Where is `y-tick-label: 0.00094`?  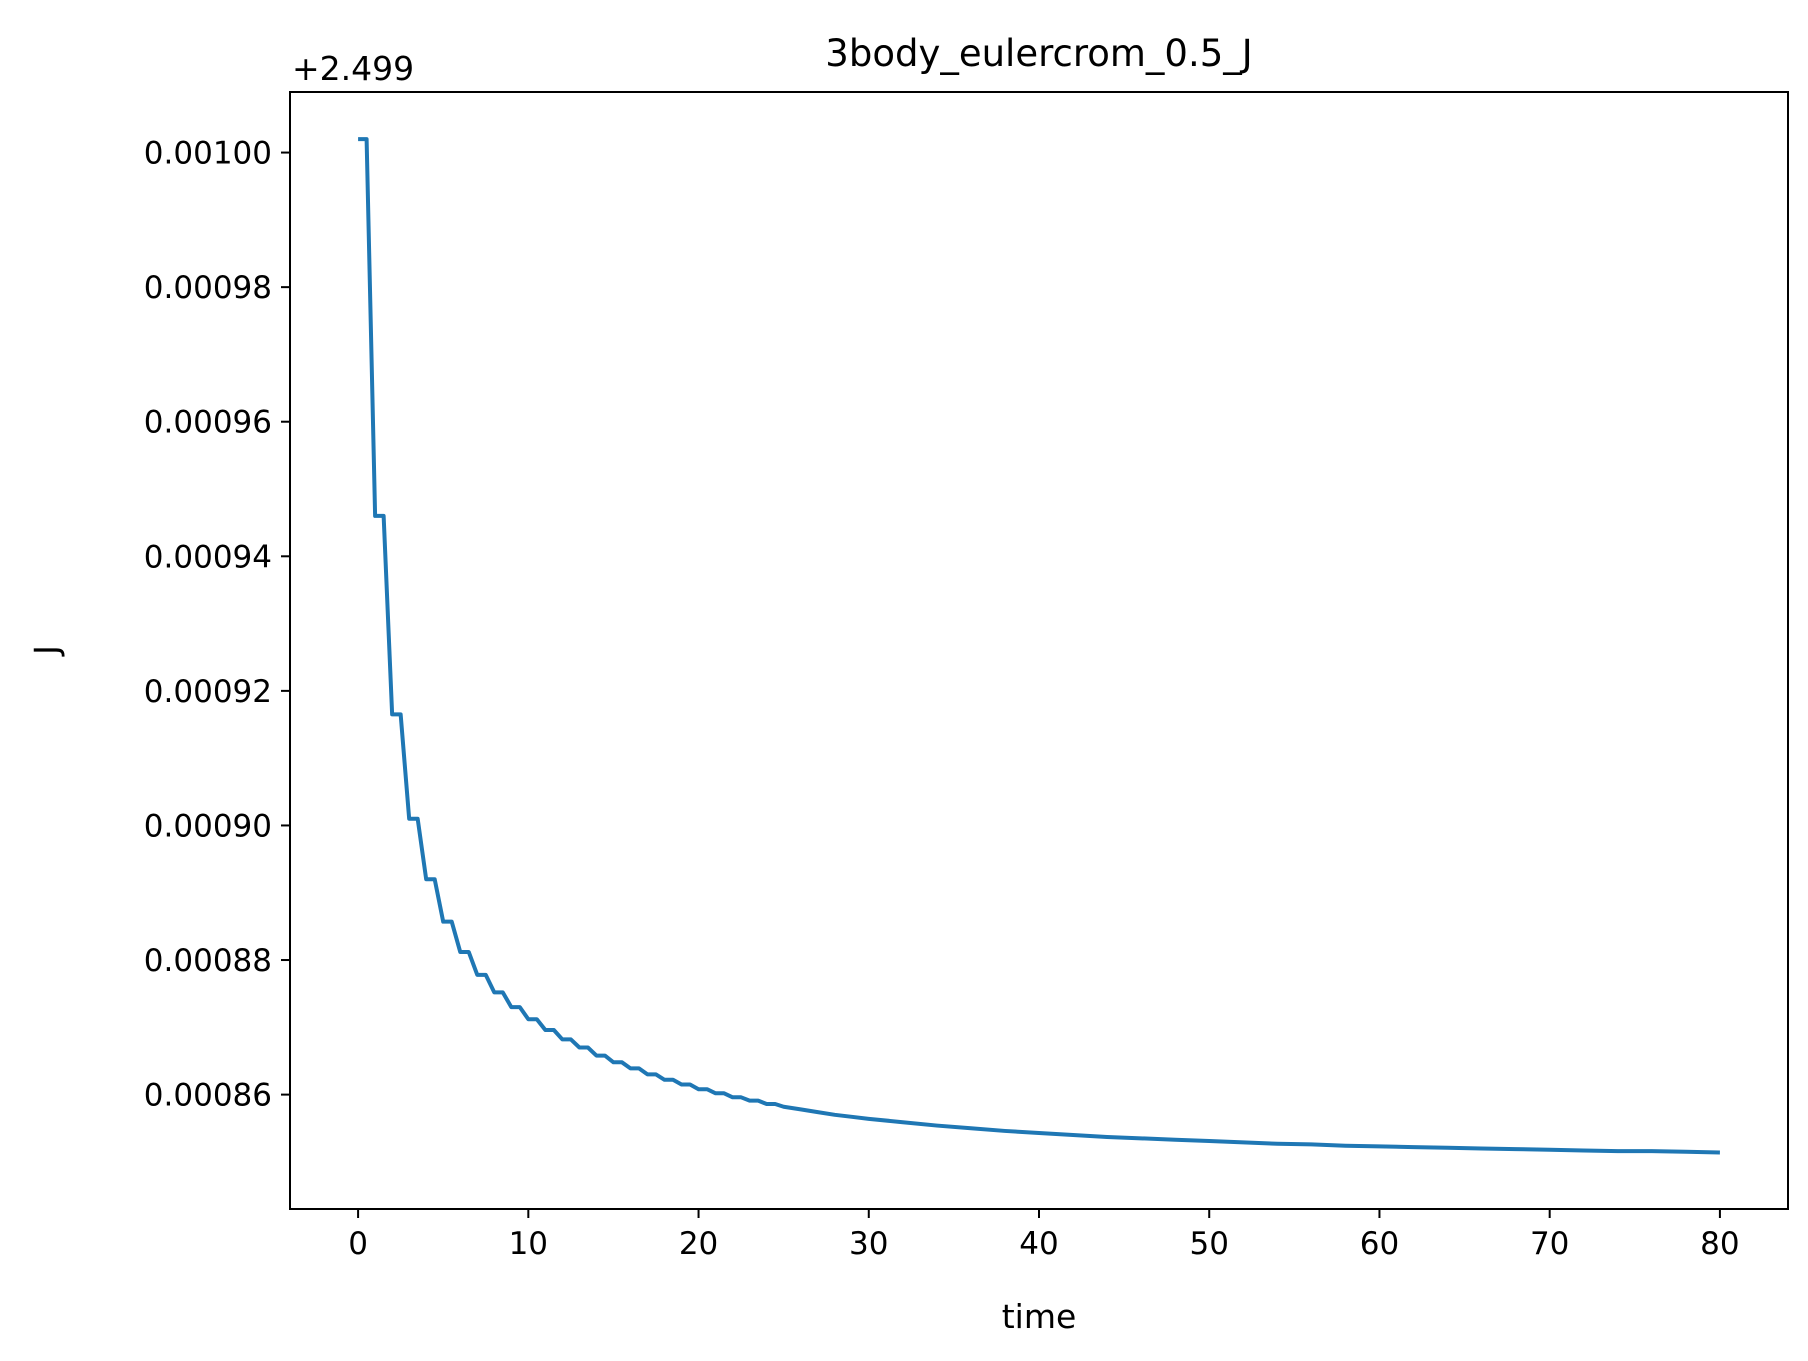
y-tick-label: 0.00094 is located at coordinates (208, 557).